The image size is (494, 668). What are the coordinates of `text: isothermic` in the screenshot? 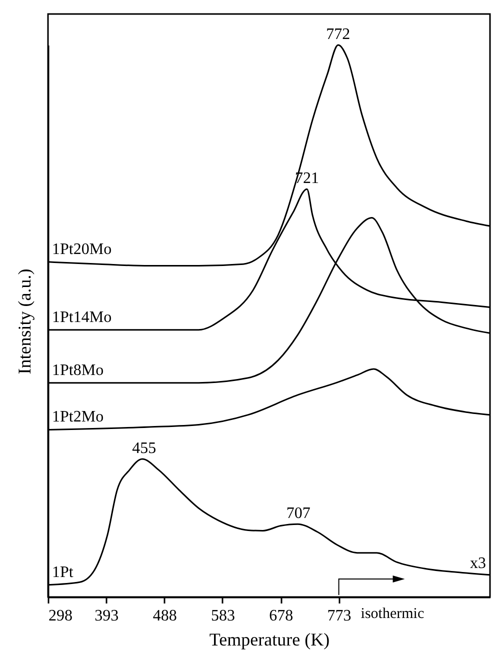 It's located at (392, 614).